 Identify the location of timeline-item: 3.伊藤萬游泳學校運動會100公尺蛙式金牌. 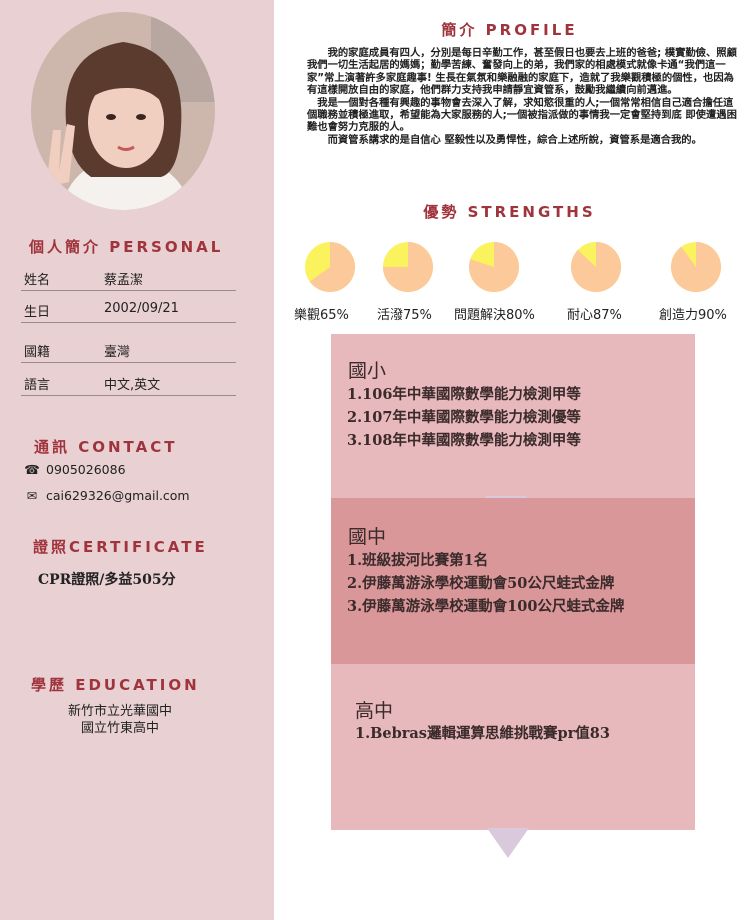
(486, 606).